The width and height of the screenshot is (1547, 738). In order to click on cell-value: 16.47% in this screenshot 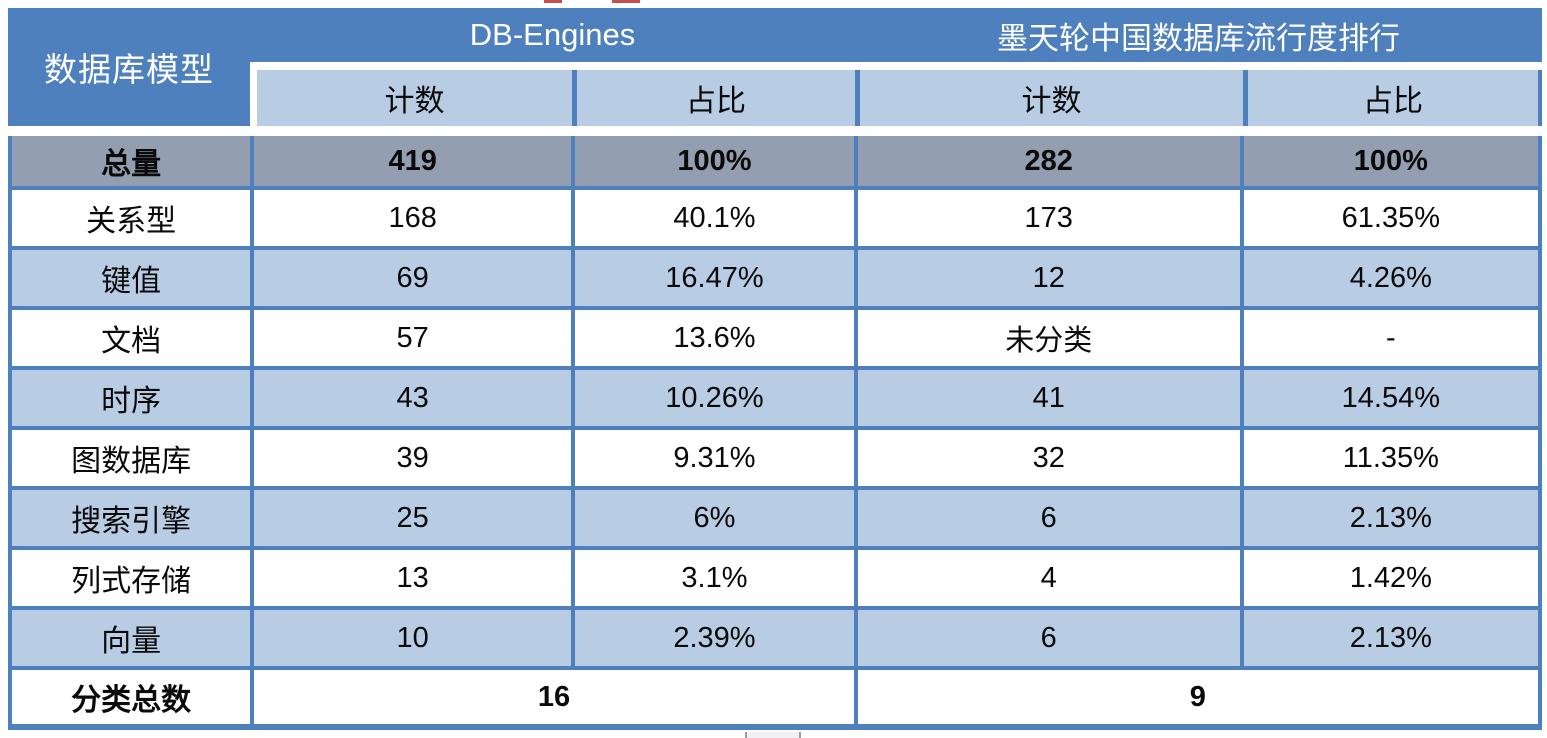, I will do `click(714, 278)`.